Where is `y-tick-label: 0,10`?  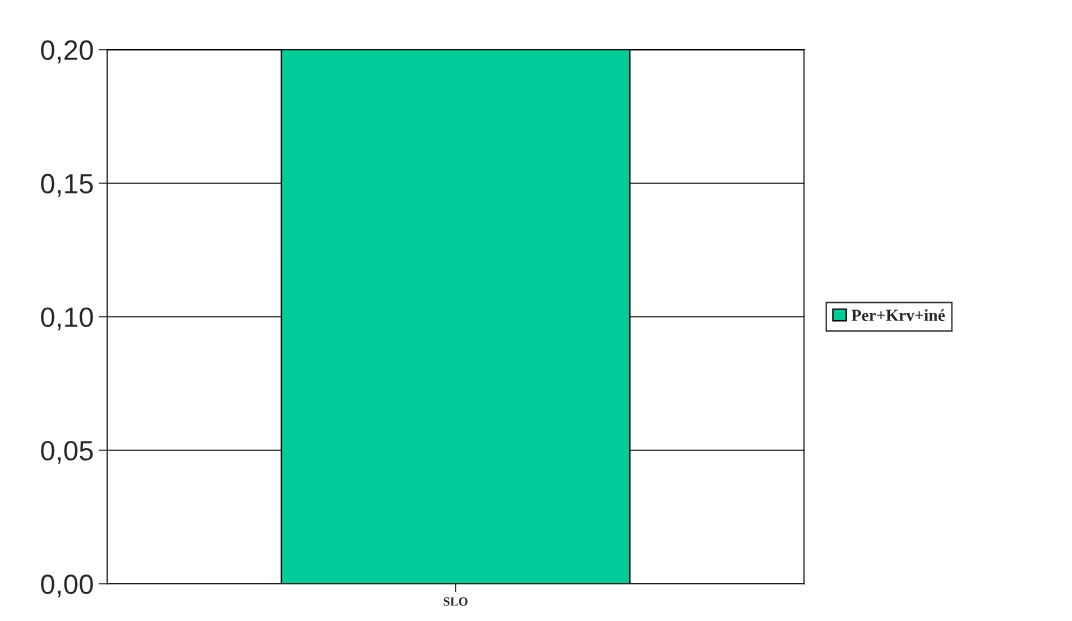
y-tick-label: 0,10 is located at coordinates (67, 319).